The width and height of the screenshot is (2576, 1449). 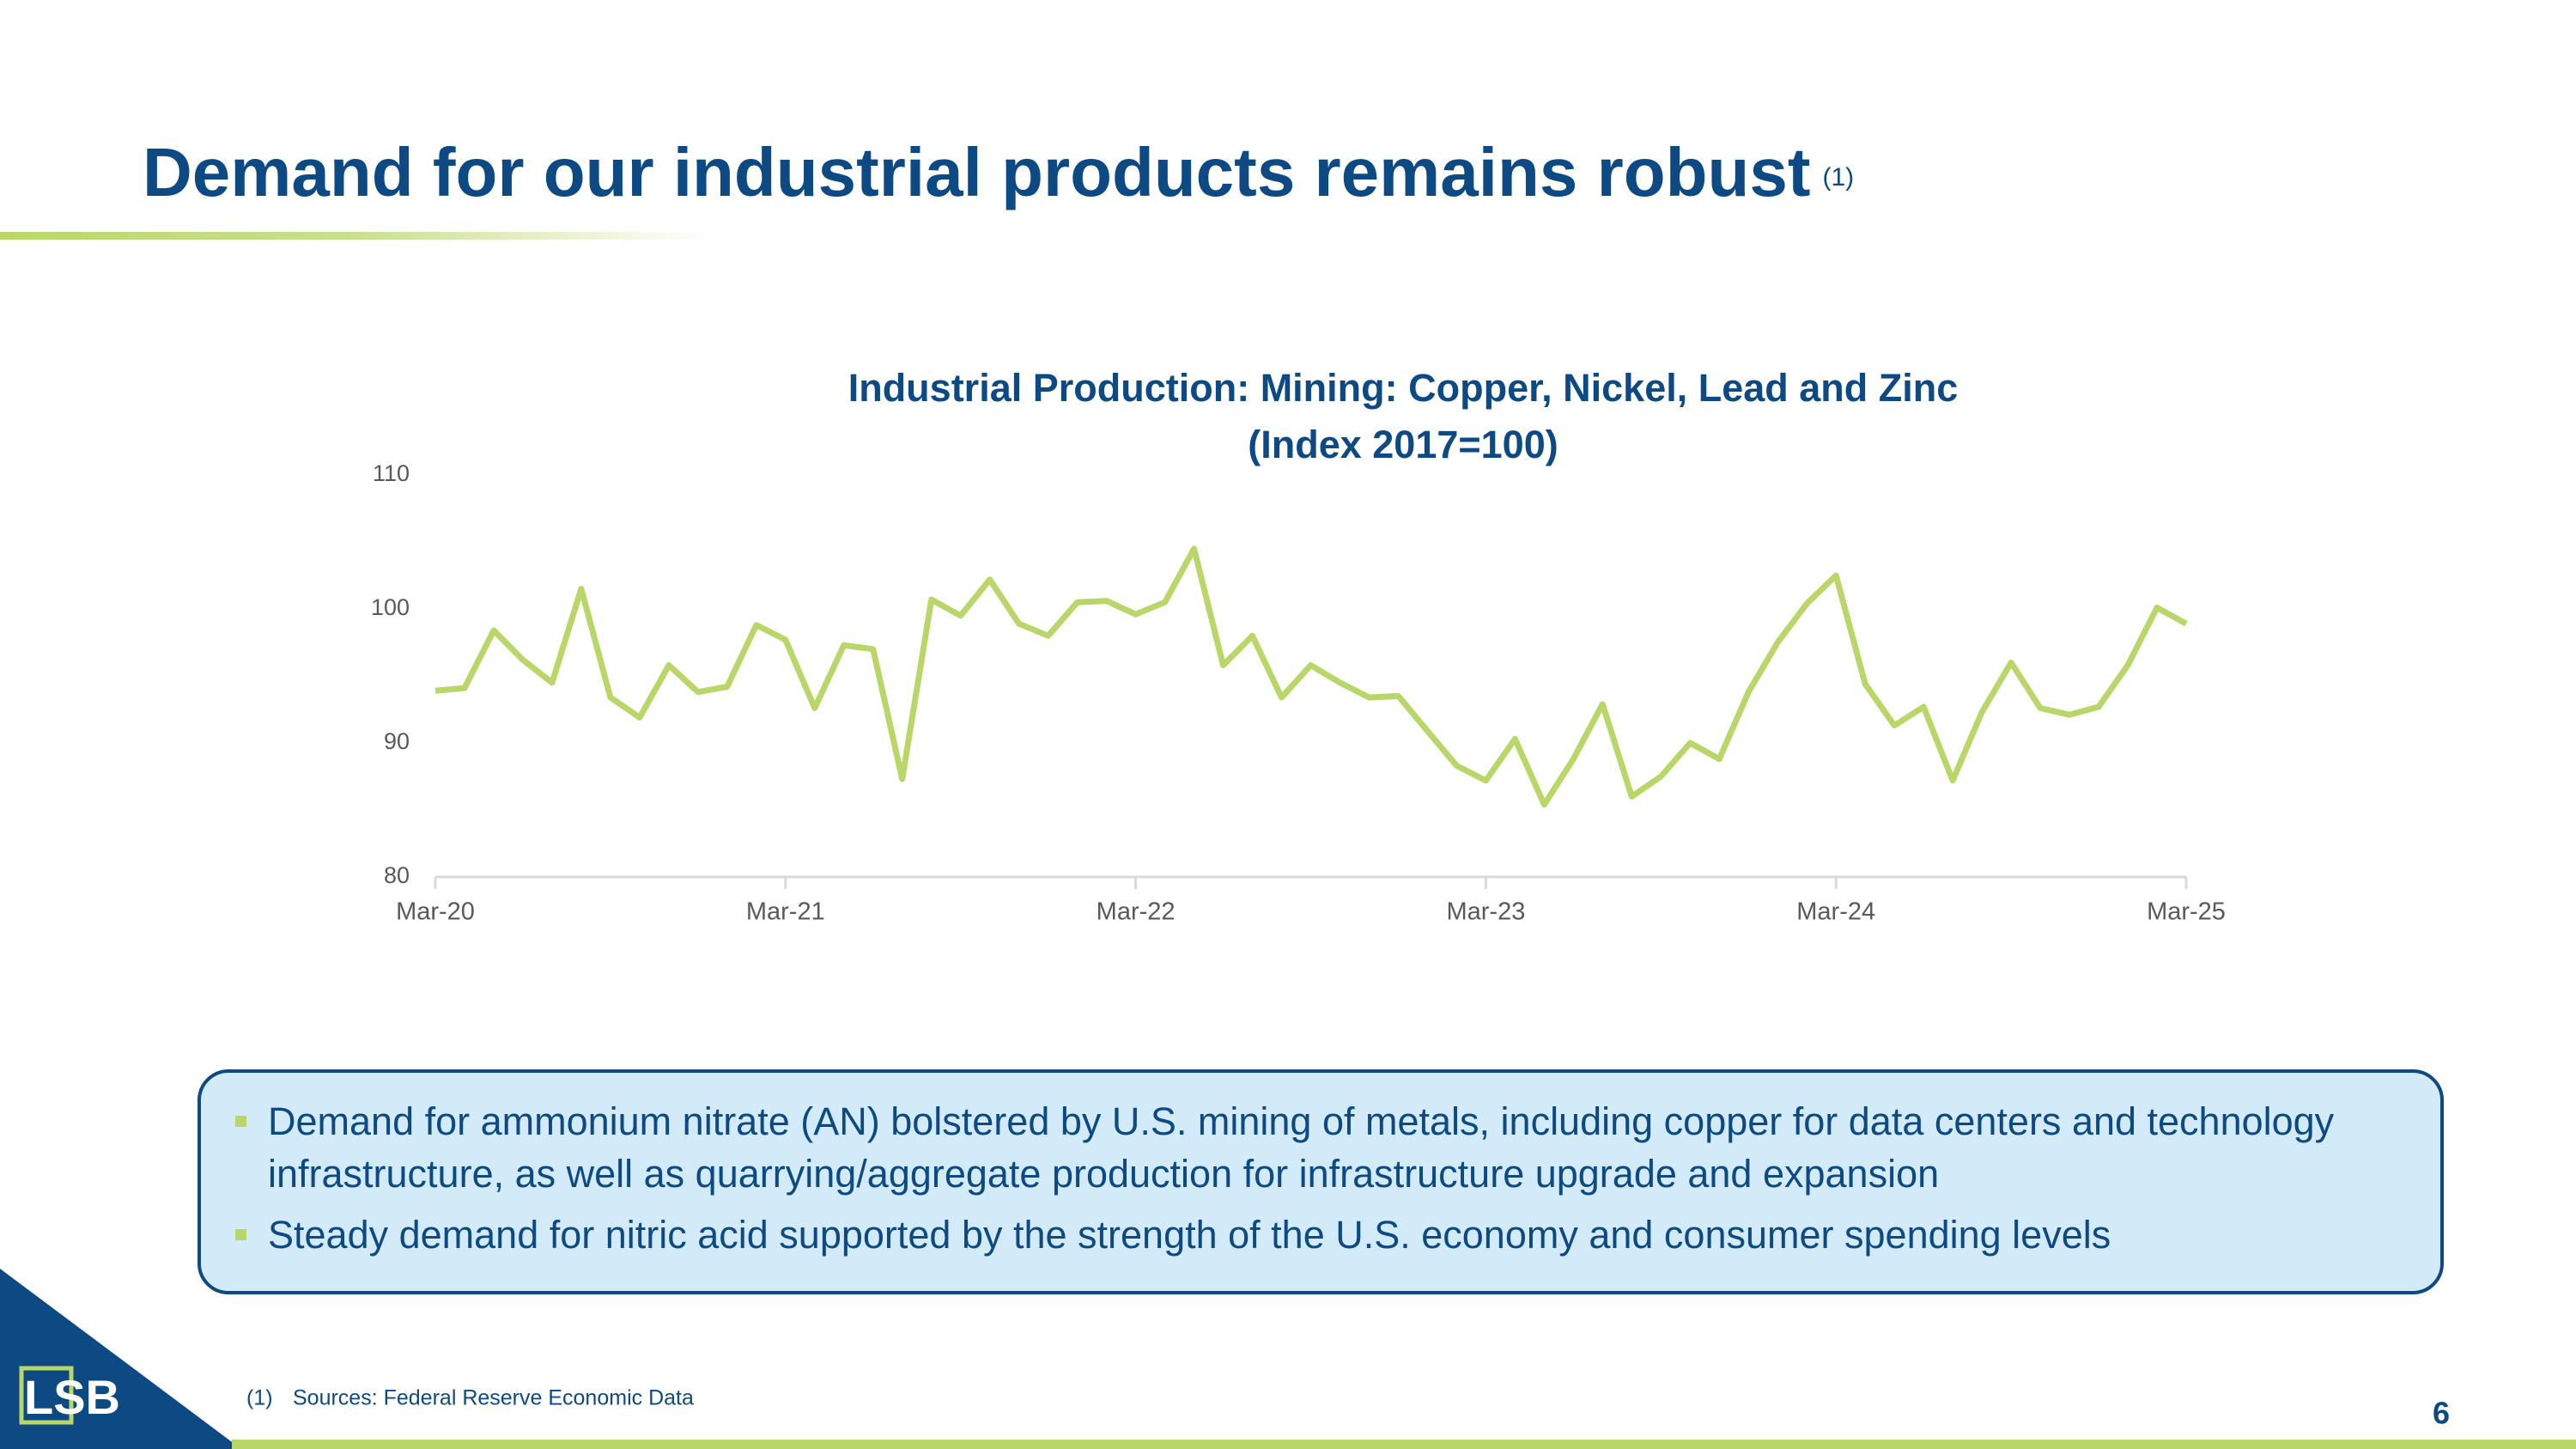 What do you see at coordinates (391, 473) in the screenshot?
I see `y-tick-label: 110` at bounding box center [391, 473].